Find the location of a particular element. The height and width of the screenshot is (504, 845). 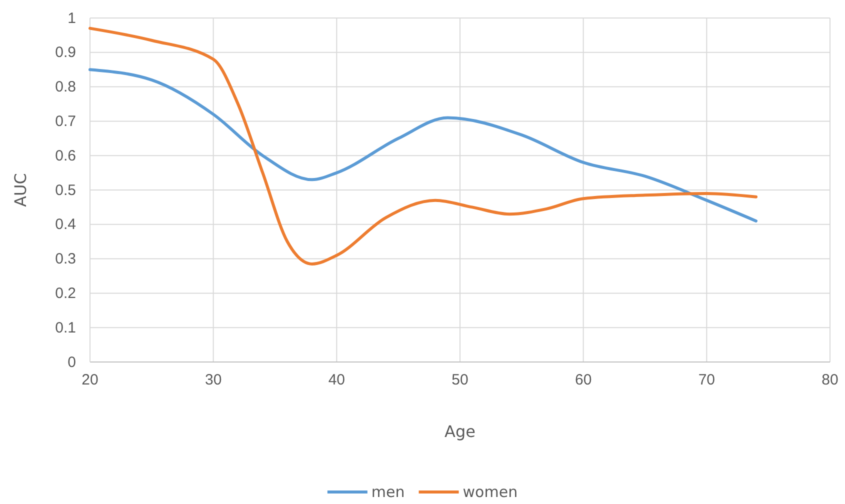

y-tick-label: 0.3 is located at coordinates (65, 259).